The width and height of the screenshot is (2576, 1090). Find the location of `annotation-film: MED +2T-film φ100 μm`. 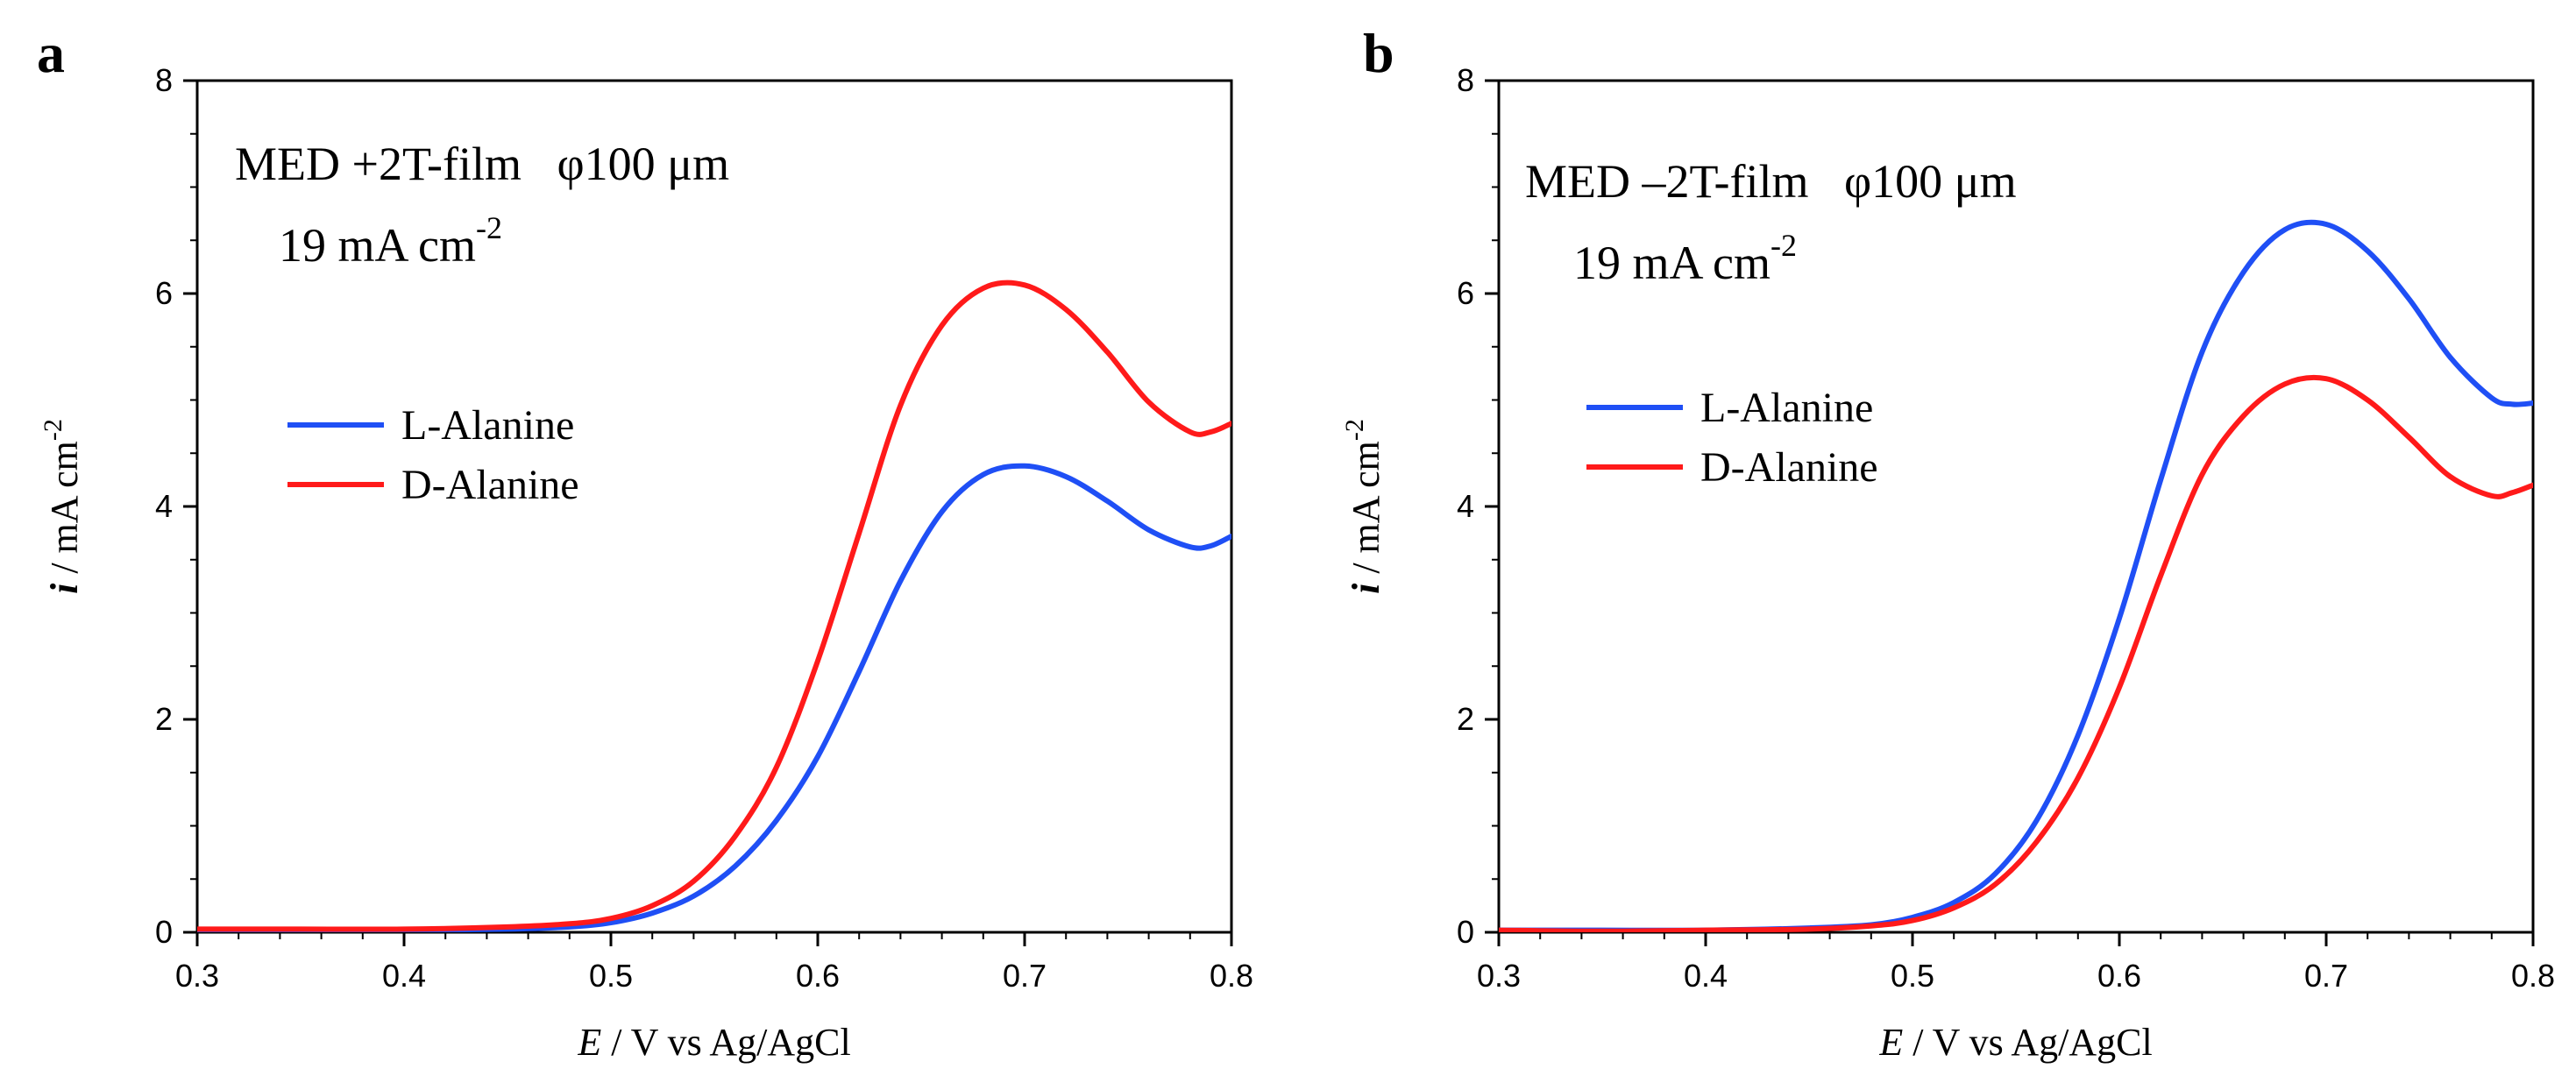

annotation-film: MED +2T-film φ100 μm is located at coordinates (482, 164).